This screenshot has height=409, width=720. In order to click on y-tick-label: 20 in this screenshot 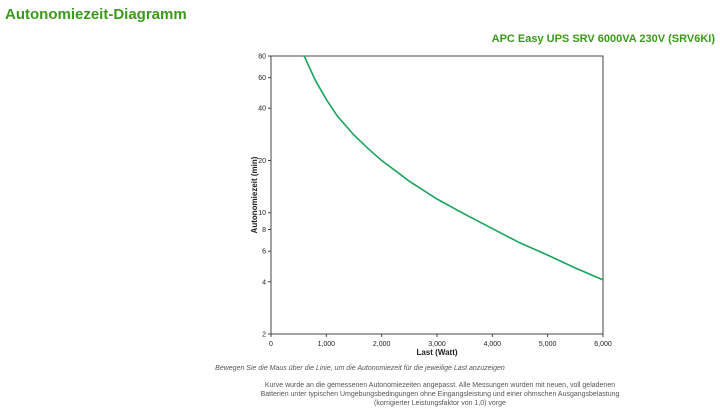, I will do `click(262, 161)`.